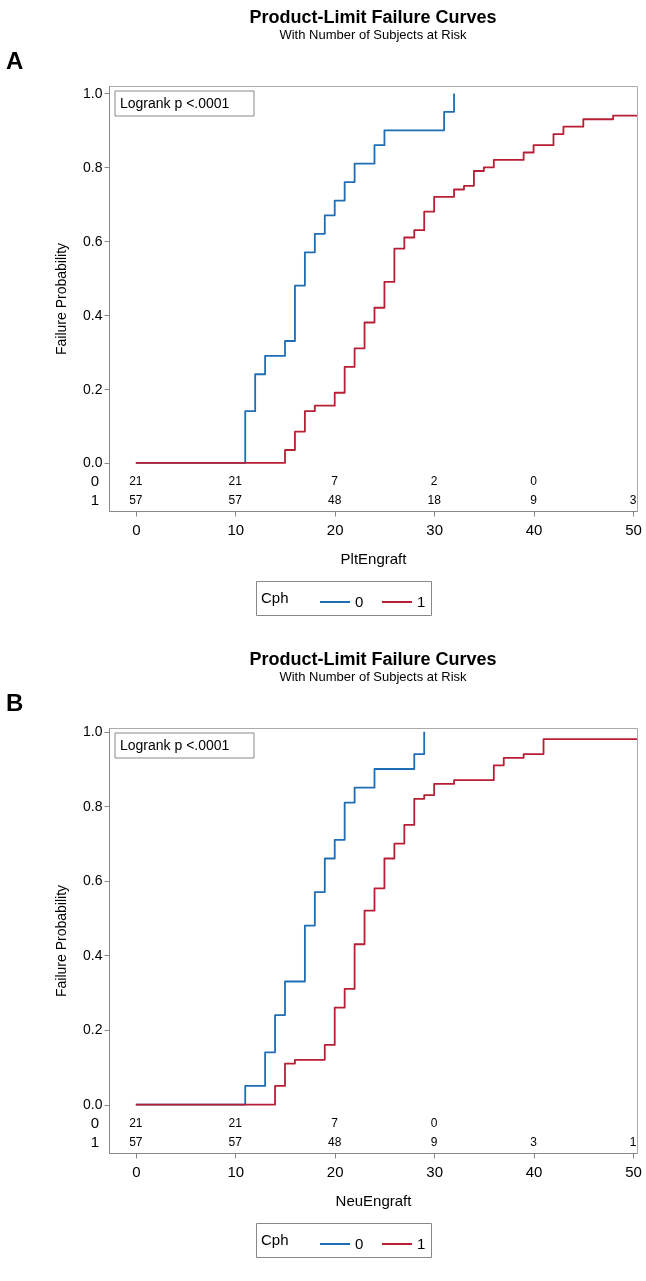  What do you see at coordinates (434, 481) in the screenshot?
I see `annotation: 2` at bounding box center [434, 481].